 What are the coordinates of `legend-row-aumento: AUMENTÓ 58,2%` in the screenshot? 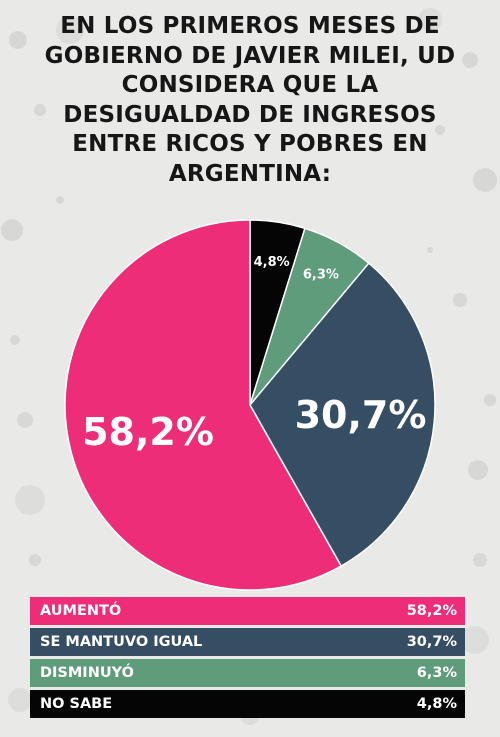 It's located at (247, 611).